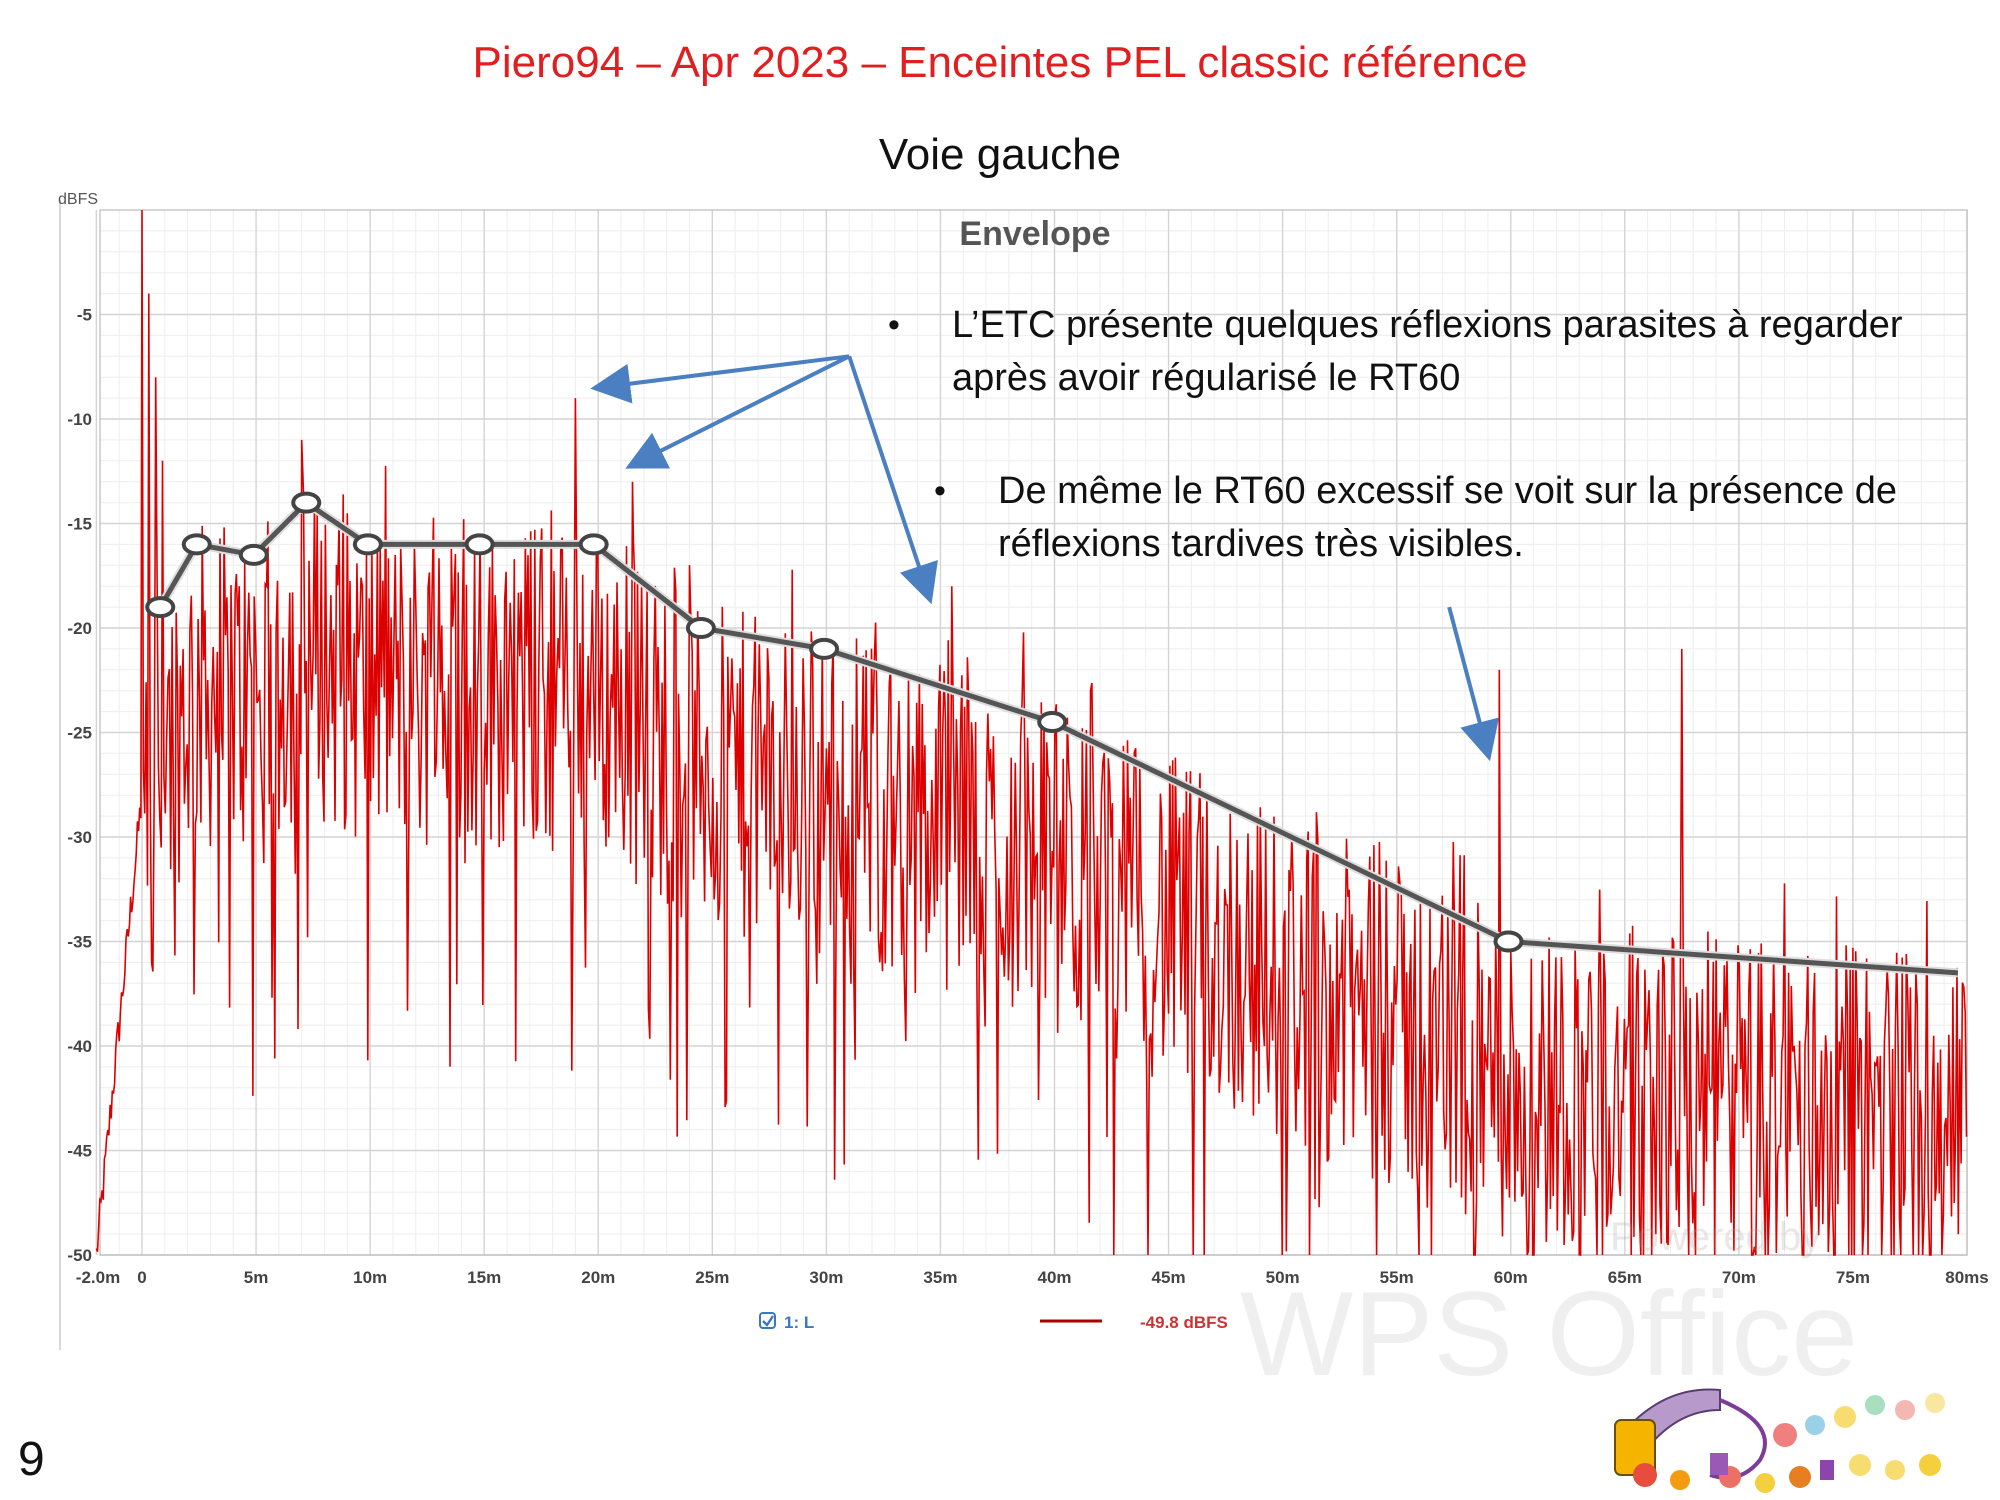  Describe the element at coordinates (79, 733) in the screenshot. I see `y-tick-label: -25` at that location.